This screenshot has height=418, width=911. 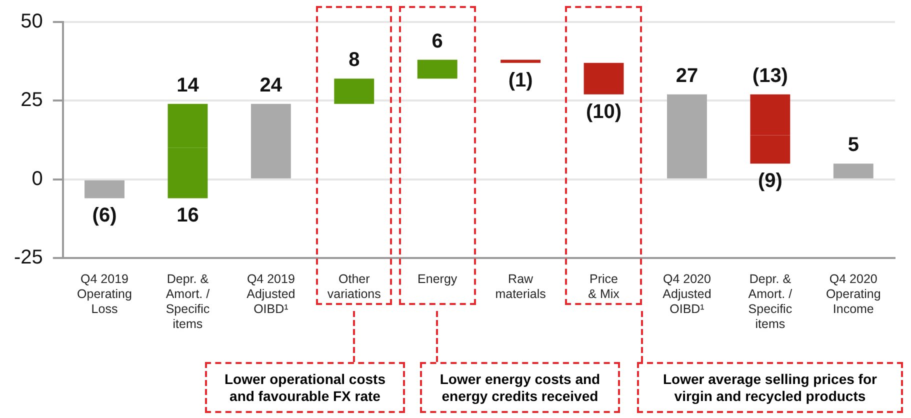 What do you see at coordinates (604, 286) in the screenshot?
I see `x-tick-label: Price & Mix` at bounding box center [604, 286].